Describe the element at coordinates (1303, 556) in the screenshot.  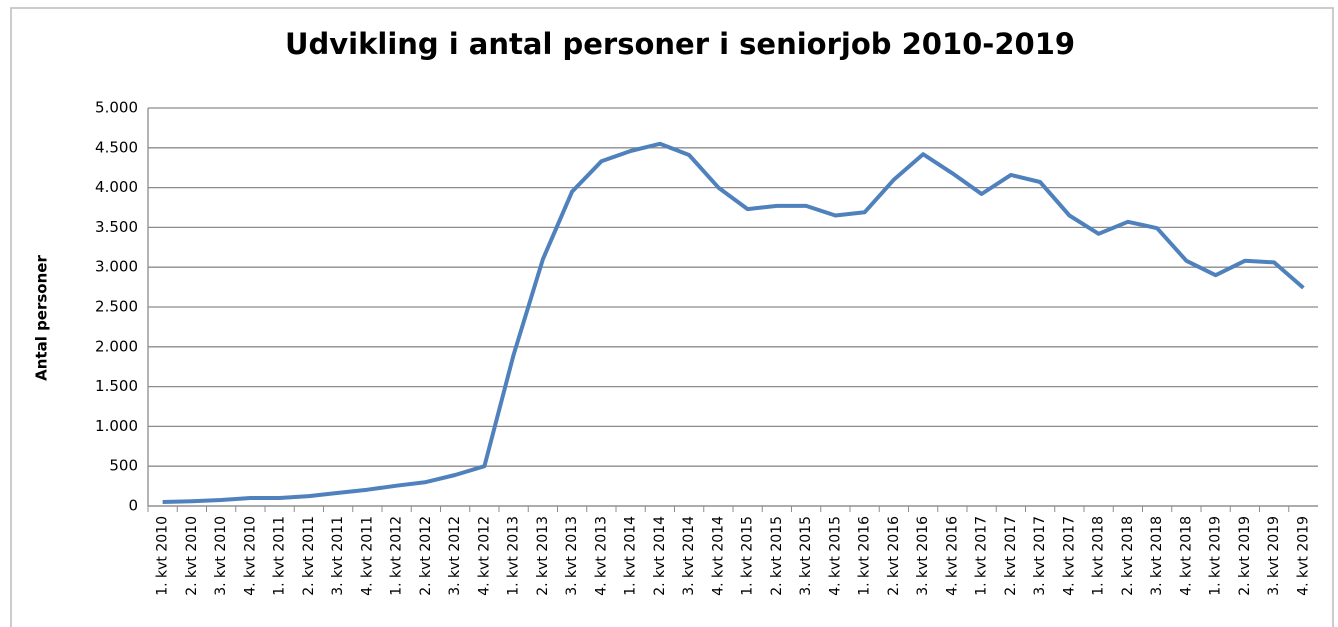
I see `x-tick-label: 4. kvt 2019` at that location.